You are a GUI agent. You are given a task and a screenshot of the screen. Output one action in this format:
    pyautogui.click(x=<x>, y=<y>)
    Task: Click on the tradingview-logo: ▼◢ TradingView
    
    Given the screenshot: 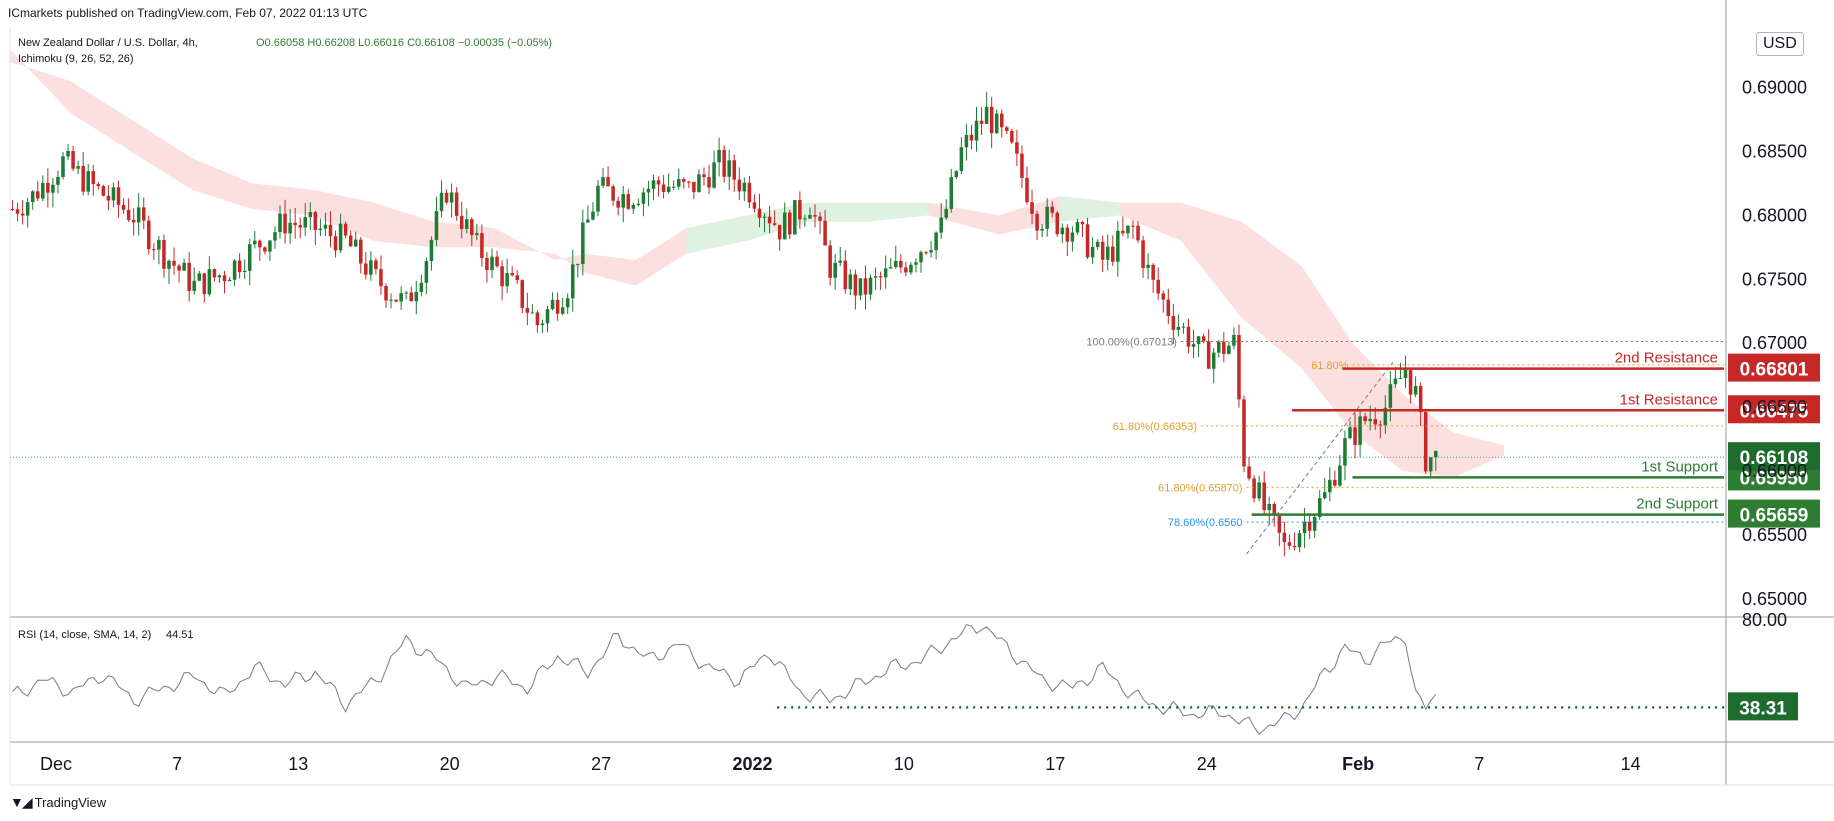 What is the action you would take?
    pyautogui.click(x=58, y=802)
    